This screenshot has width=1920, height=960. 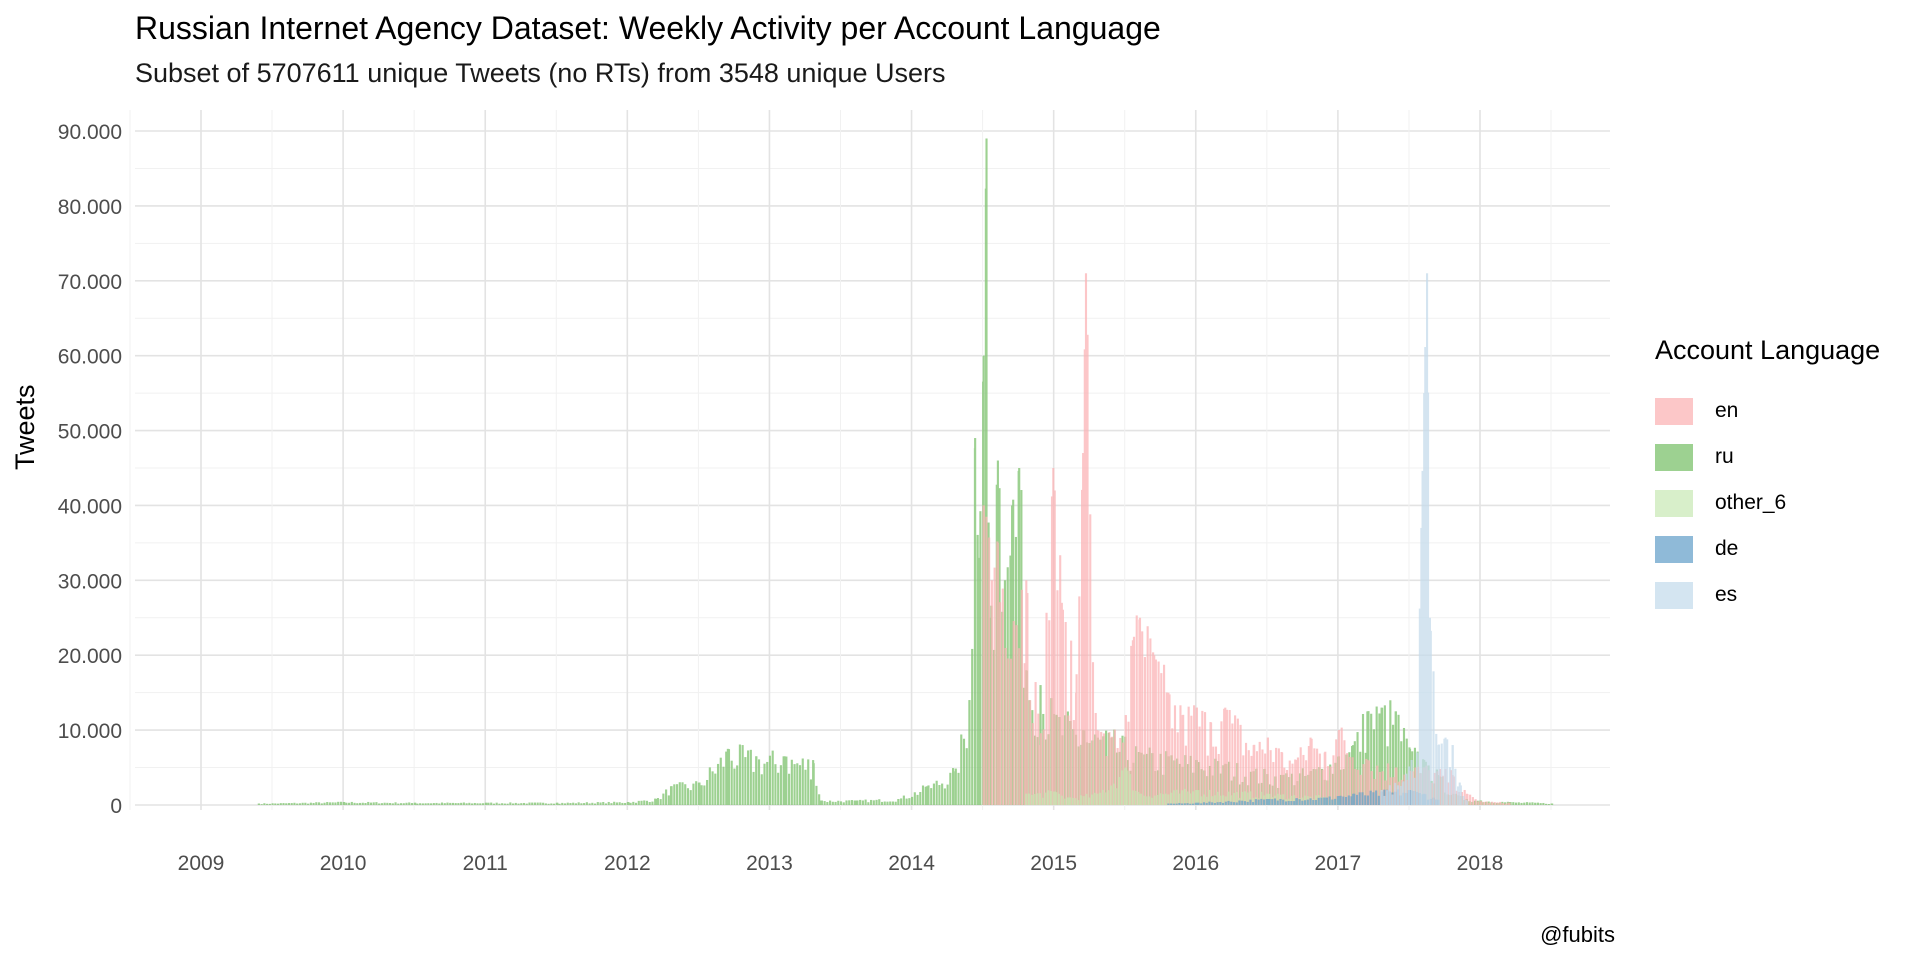 I want to click on legend-swatch, so click(x=1674, y=411).